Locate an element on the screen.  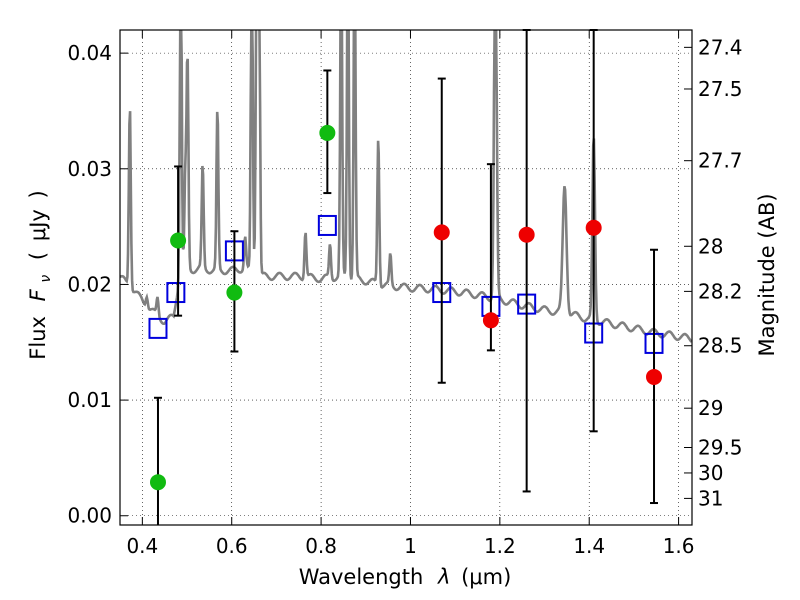
y2-tick-label: 28.5 is located at coordinates (720, 346).